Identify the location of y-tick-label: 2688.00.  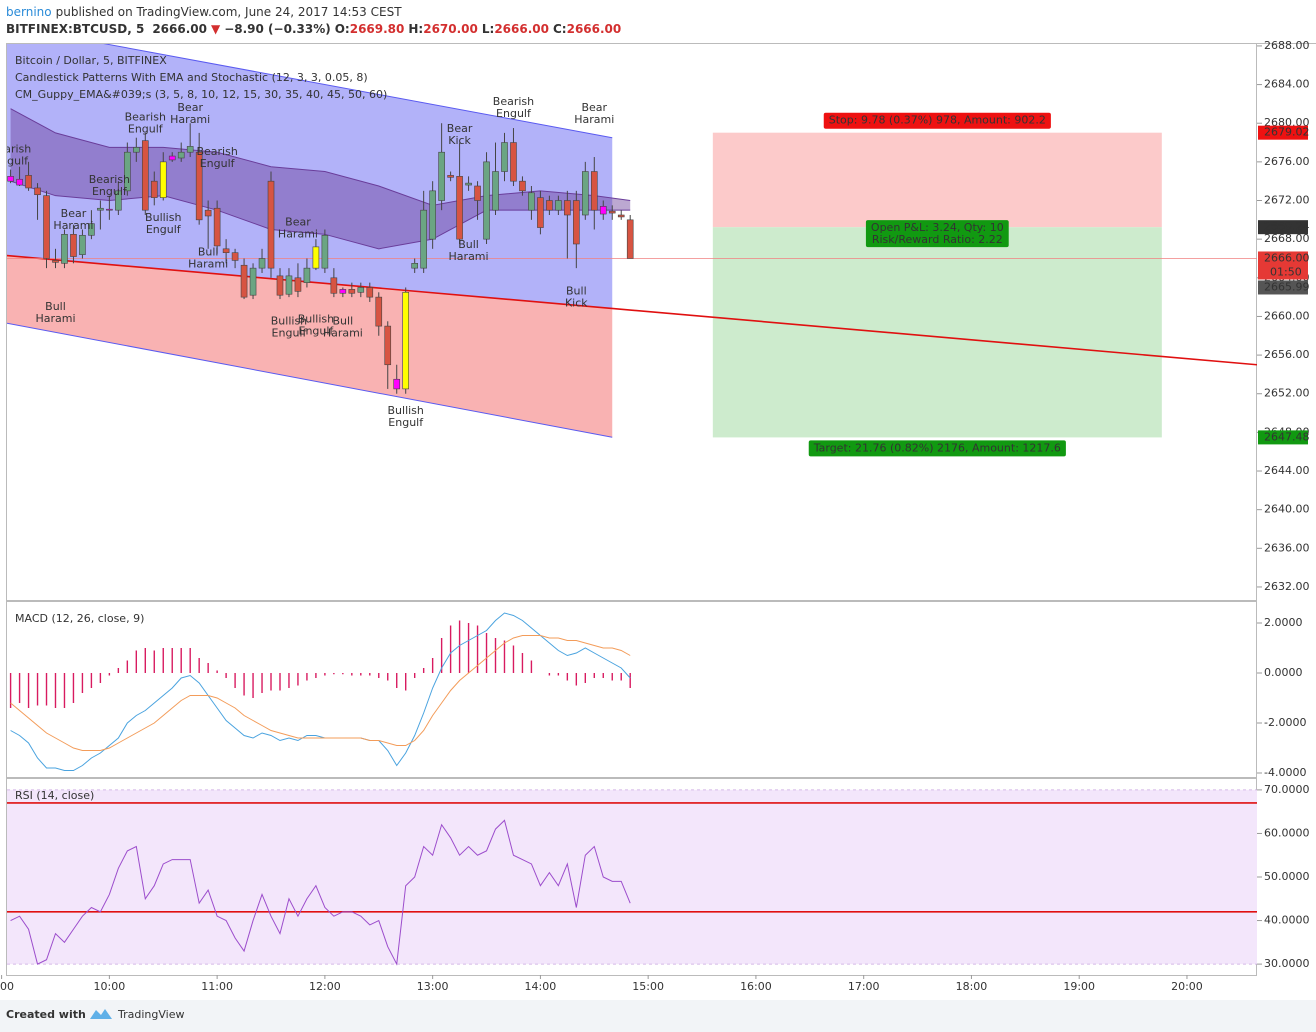
(1287, 45).